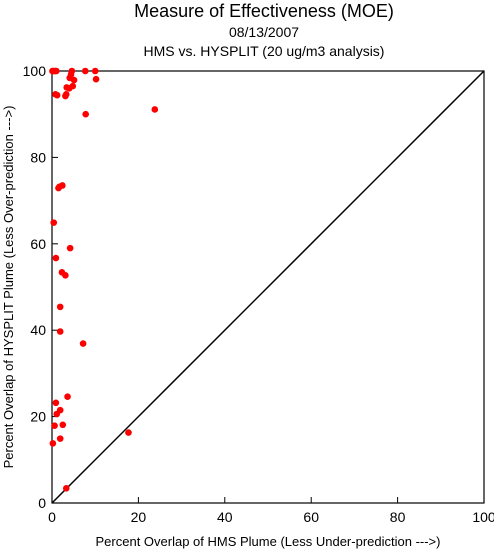  Describe the element at coordinates (40, 287) in the screenshot. I see `y-axis-ticks: 0 20 40 60 80 100` at that location.